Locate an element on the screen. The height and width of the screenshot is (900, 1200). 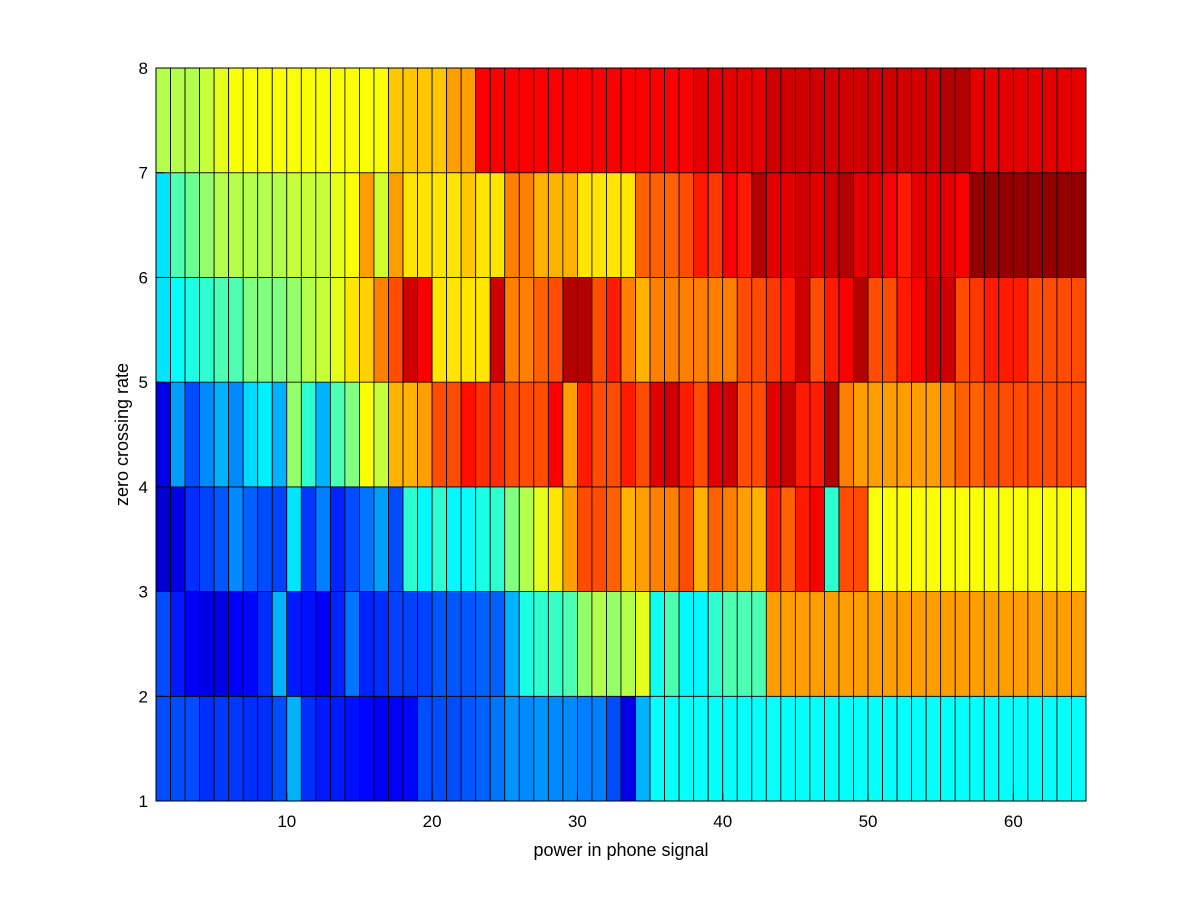
x-axis-label: power in phone signal is located at coordinates (620, 850).